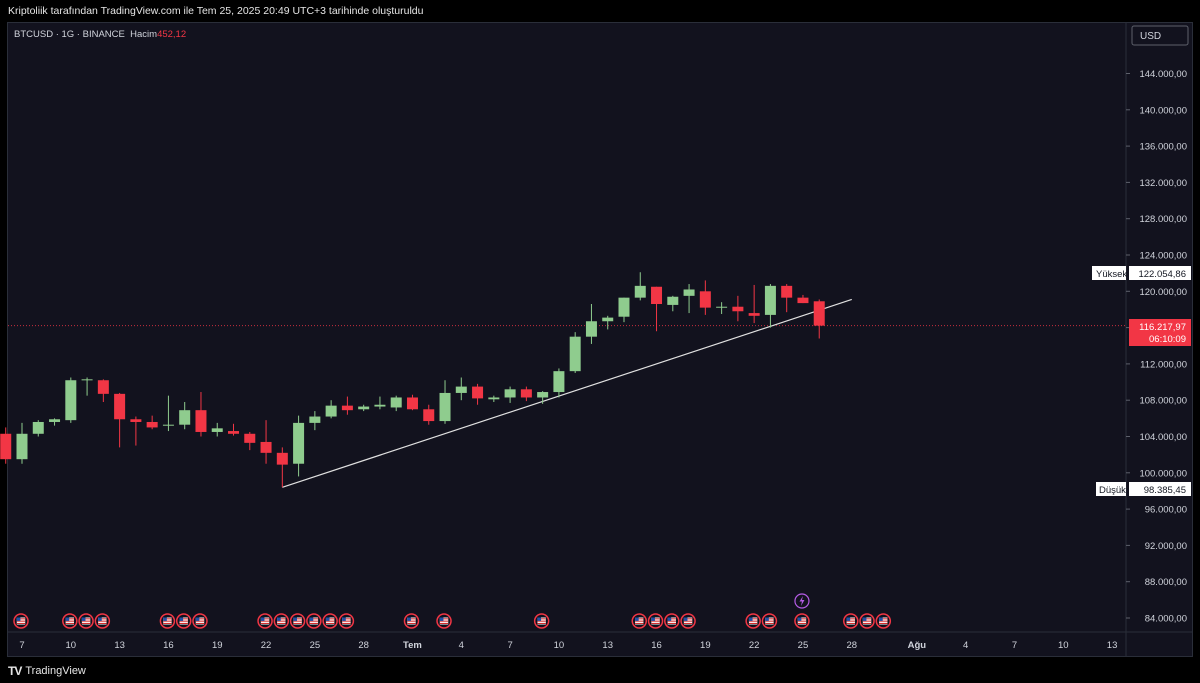 This screenshot has width=1200, height=683. I want to click on trendline, so click(567, 393).